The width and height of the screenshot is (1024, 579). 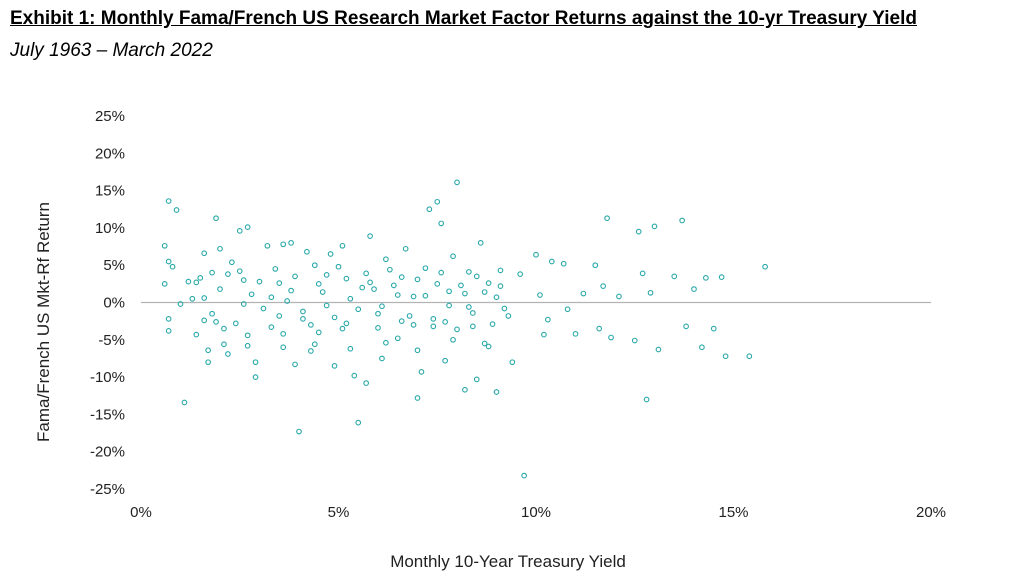 I want to click on x-tick-label: 15%, so click(x=733, y=512).